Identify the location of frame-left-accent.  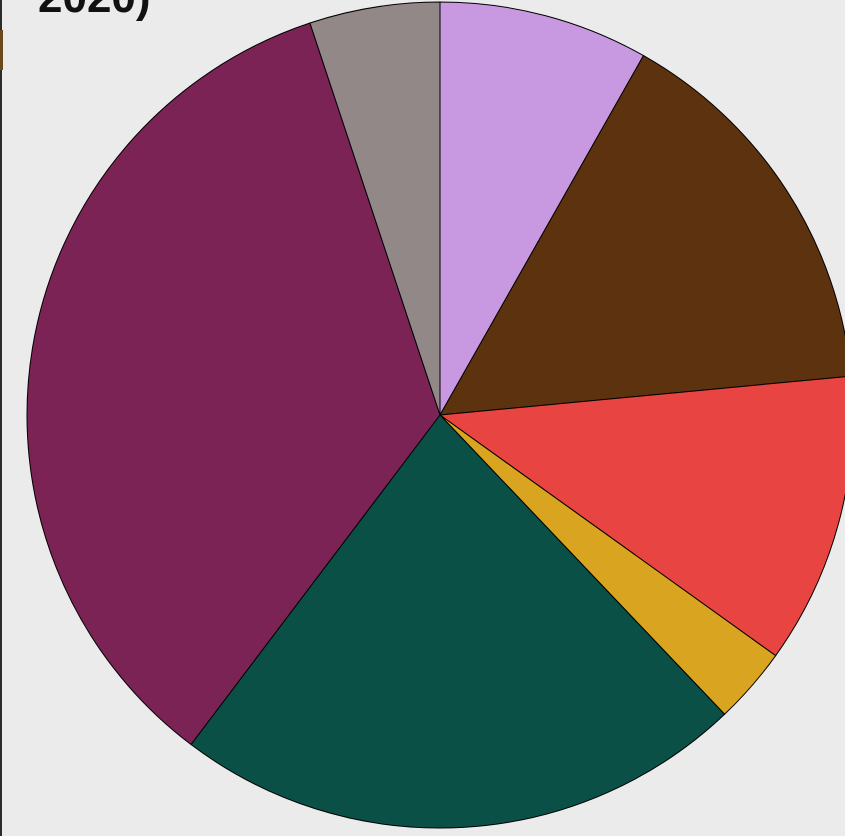
(1, 50).